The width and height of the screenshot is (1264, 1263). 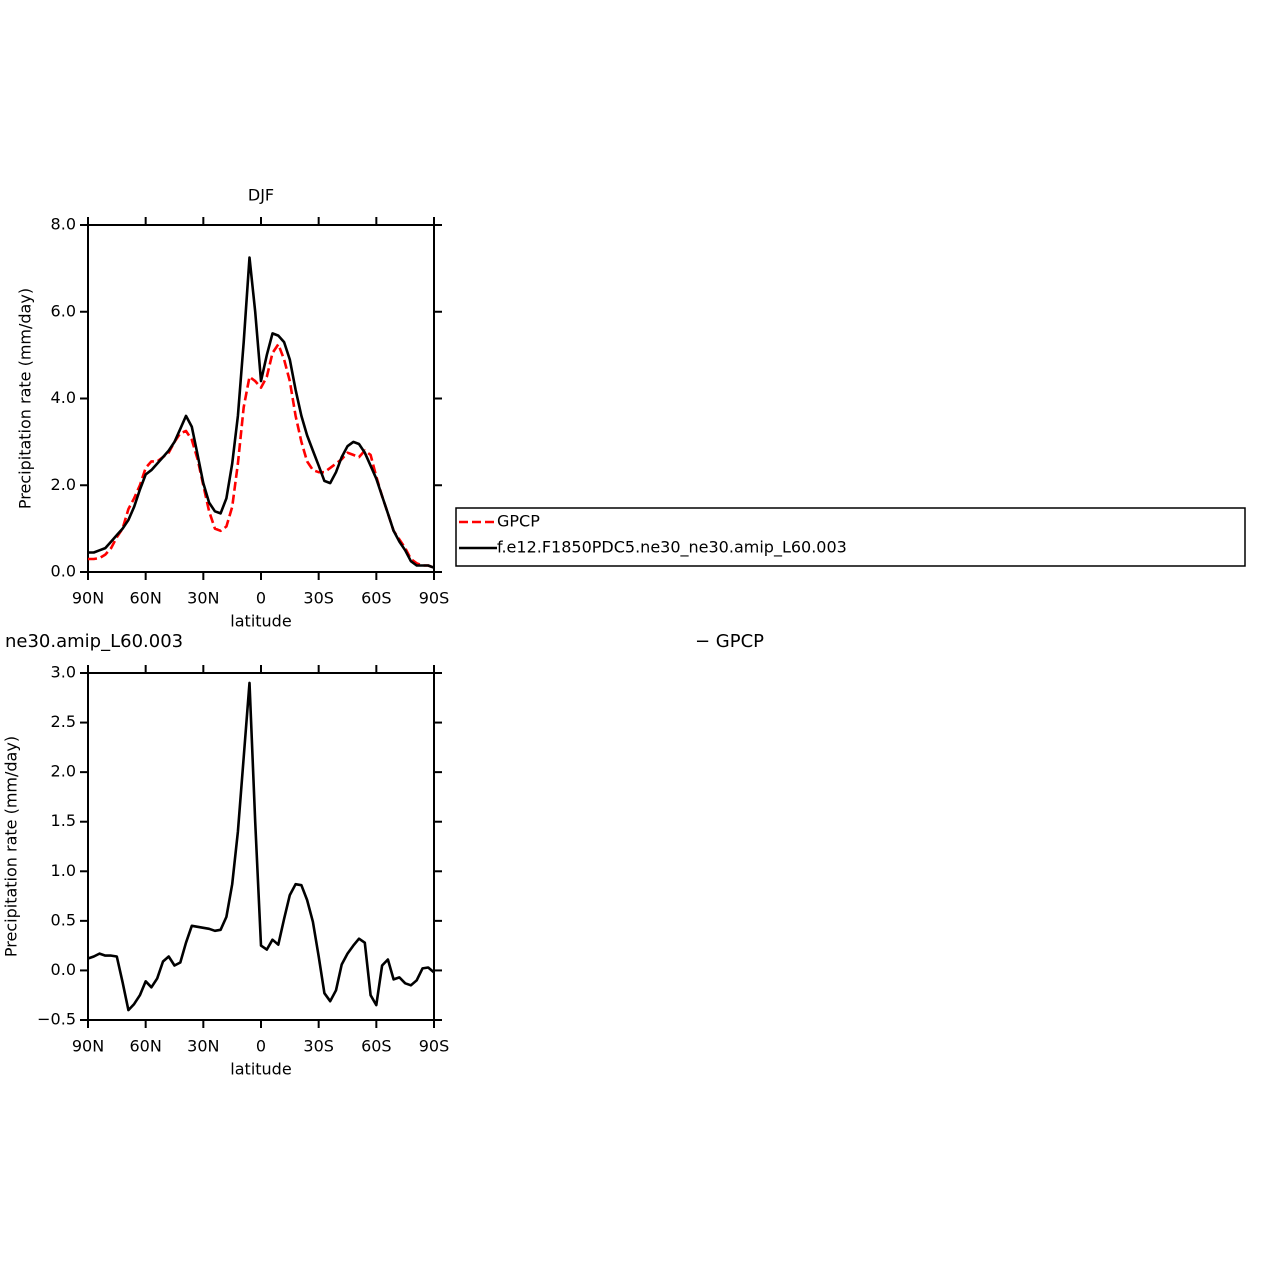 I want to click on y-tick-label: 4.0, so click(x=63, y=397).